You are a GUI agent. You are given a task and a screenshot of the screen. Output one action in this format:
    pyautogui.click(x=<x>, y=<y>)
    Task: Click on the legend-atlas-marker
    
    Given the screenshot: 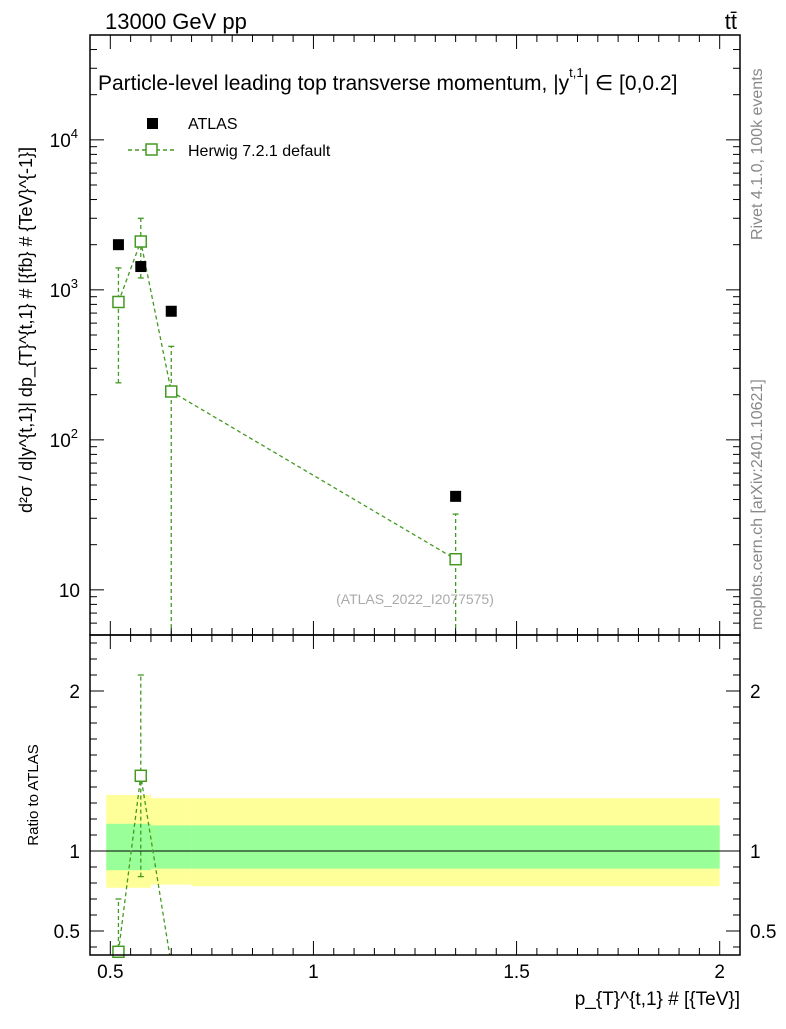 What is the action you would take?
    pyautogui.click(x=152, y=123)
    